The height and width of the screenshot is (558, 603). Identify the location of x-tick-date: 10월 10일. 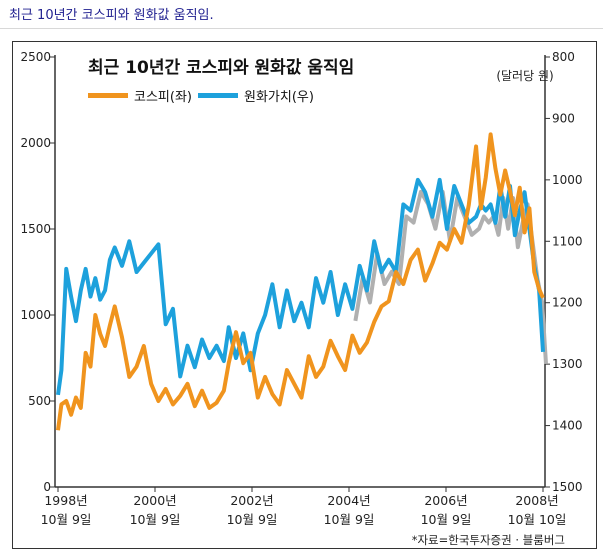
(537, 519).